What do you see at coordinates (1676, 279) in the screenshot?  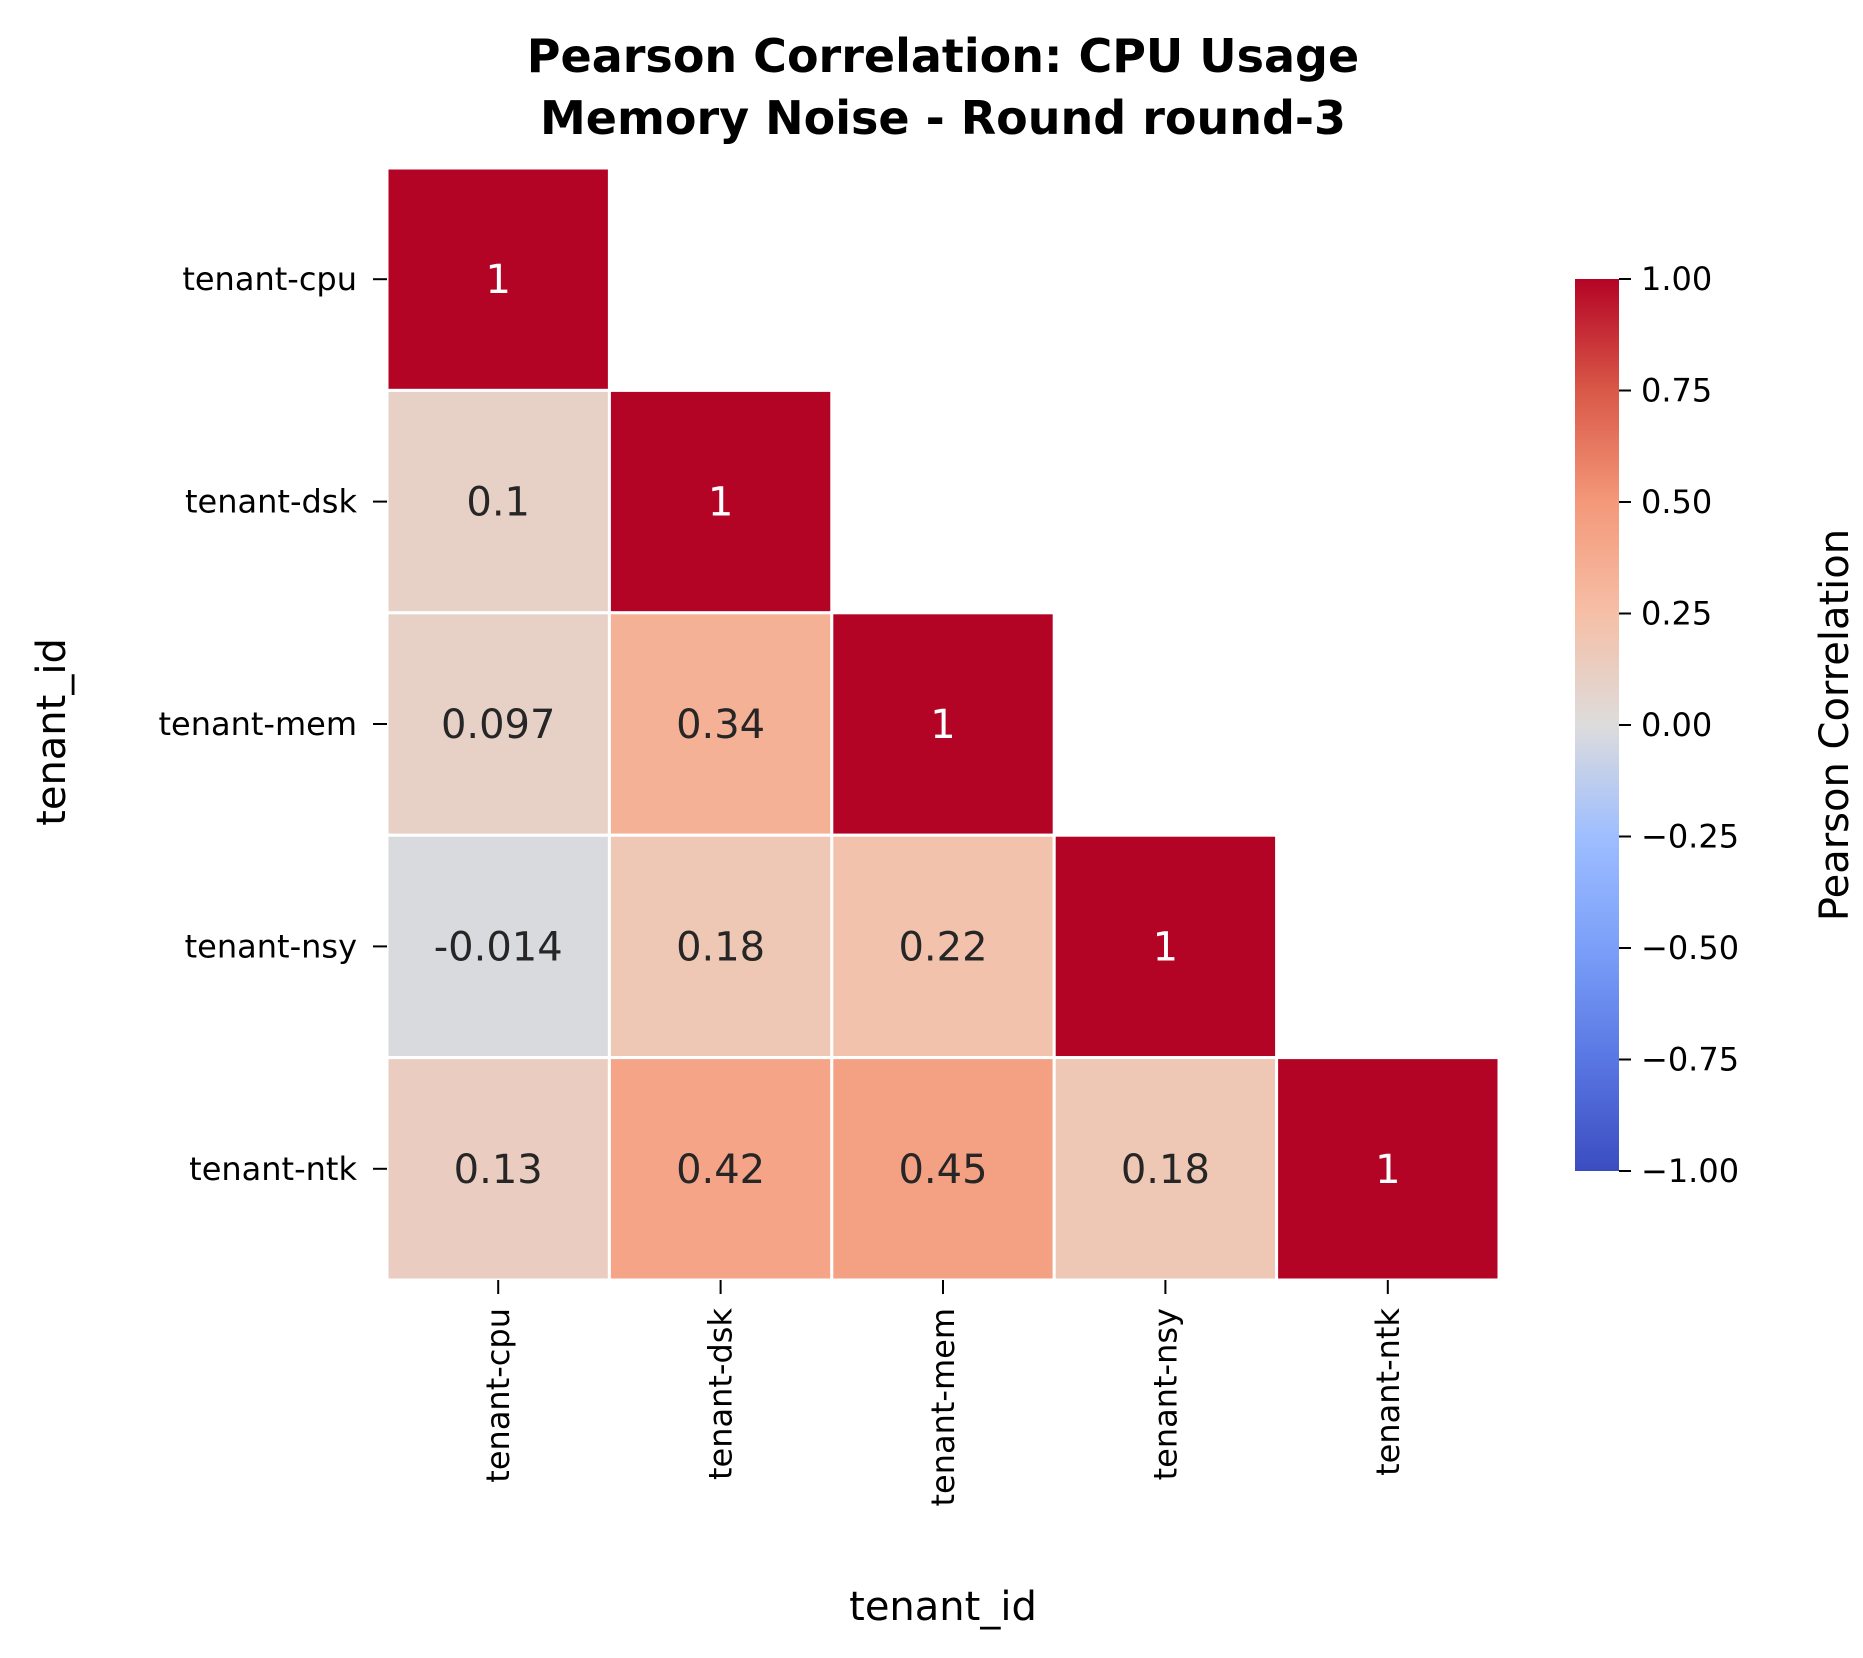 I see `colorbar-tick-label: 1.00` at bounding box center [1676, 279].